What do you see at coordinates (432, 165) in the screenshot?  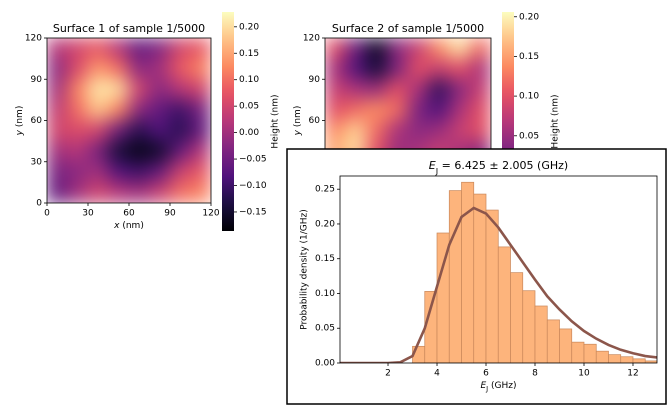 I see `label-part: E` at bounding box center [432, 165].